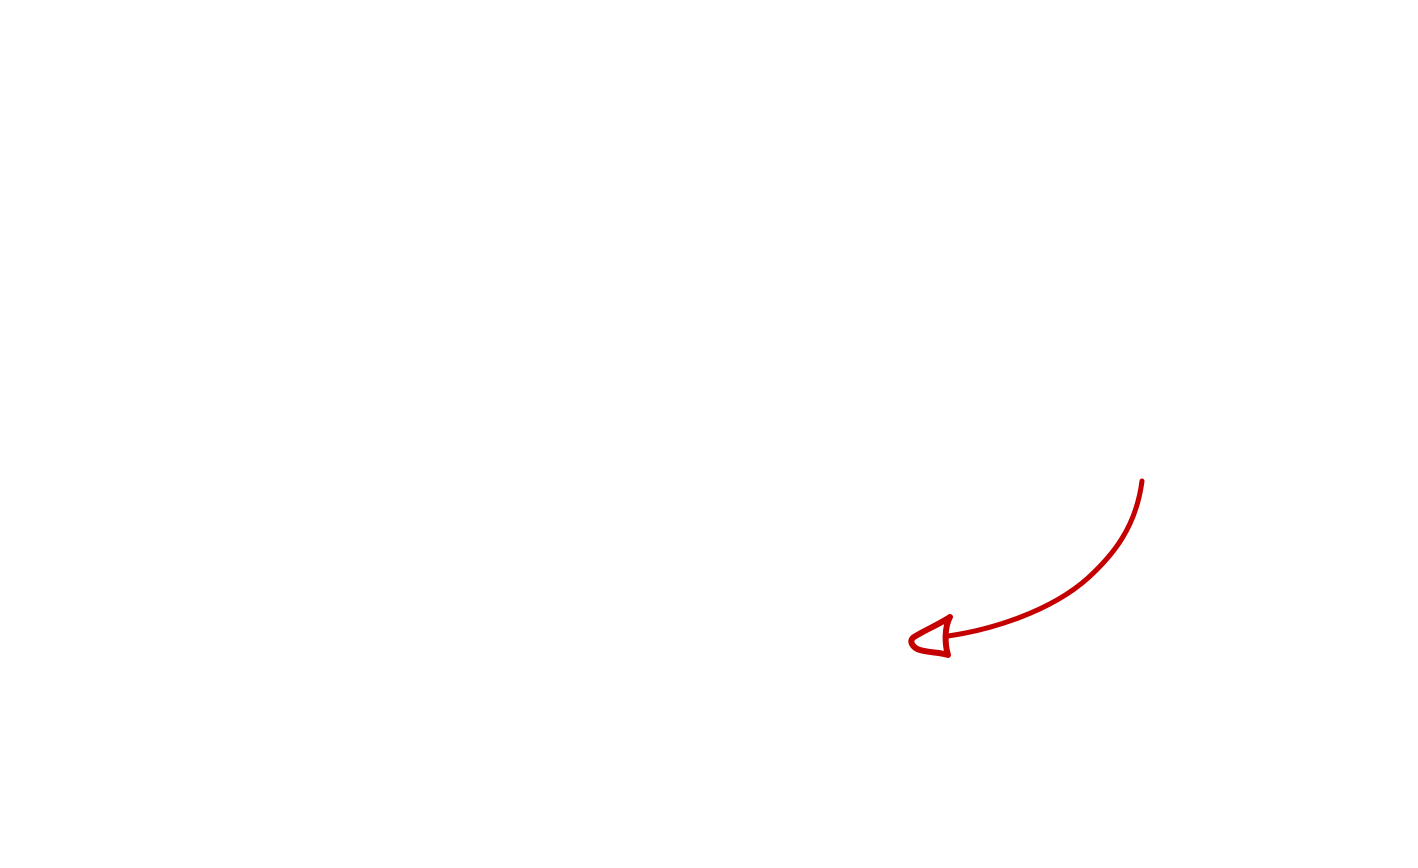 The width and height of the screenshot is (1418, 868). What do you see at coordinates (1130, 511) in the screenshot?
I see `arrow-tail` at bounding box center [1130, 511].